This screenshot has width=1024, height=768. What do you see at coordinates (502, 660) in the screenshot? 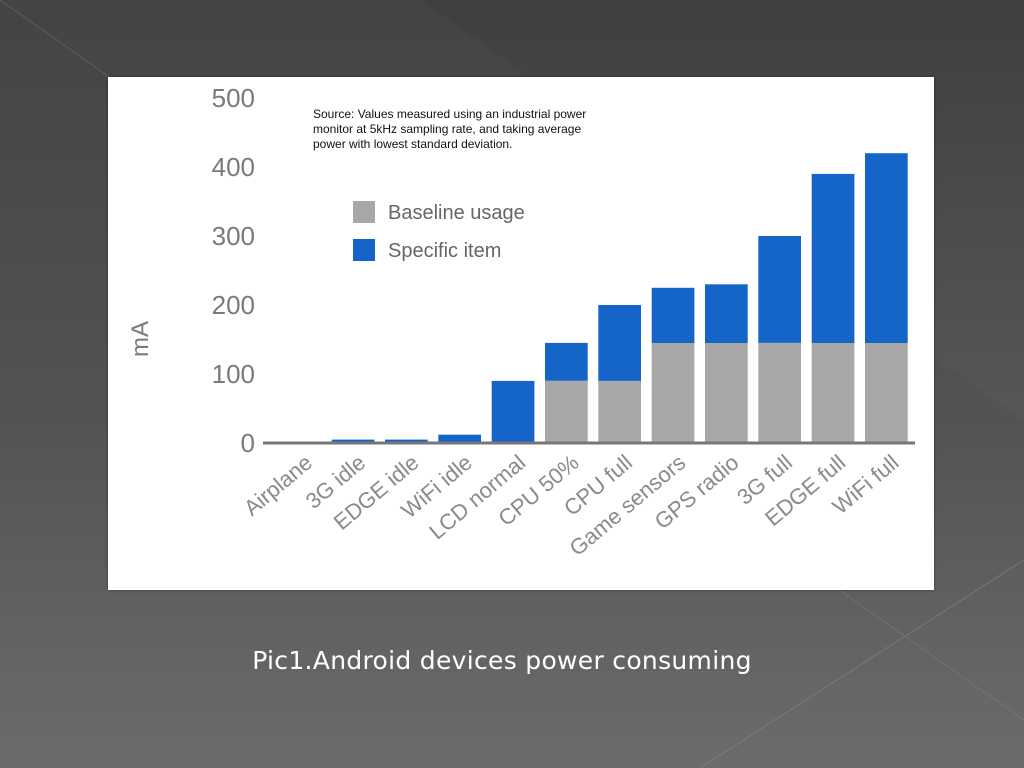
I see `slide-caption: Pic1.Android devices power consuming` at bounding box center [502, 660].